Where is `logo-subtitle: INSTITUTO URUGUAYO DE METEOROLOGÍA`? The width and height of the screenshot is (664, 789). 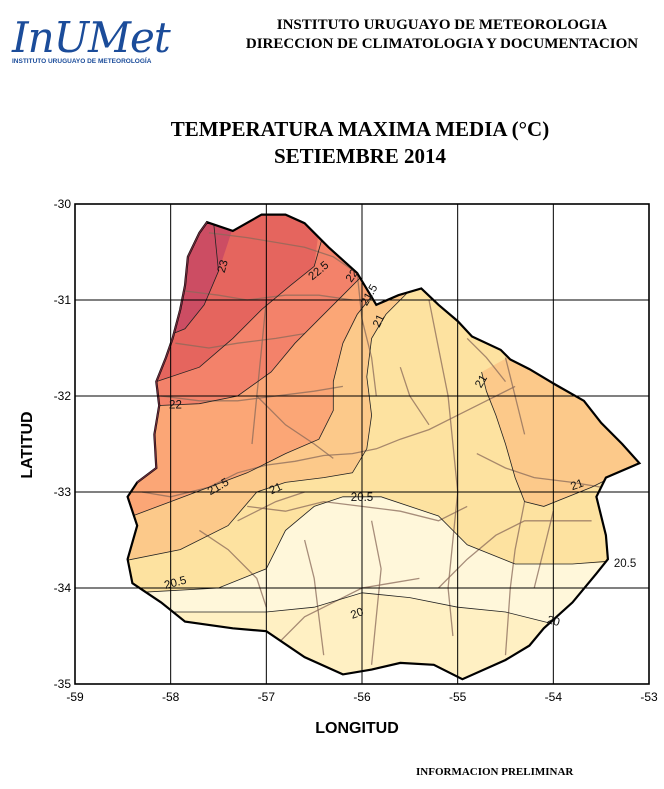
logo-subtitle: INSTITUTO URUGUAYO DE METEOROLOGÍA is located at coordinates (82, 61).